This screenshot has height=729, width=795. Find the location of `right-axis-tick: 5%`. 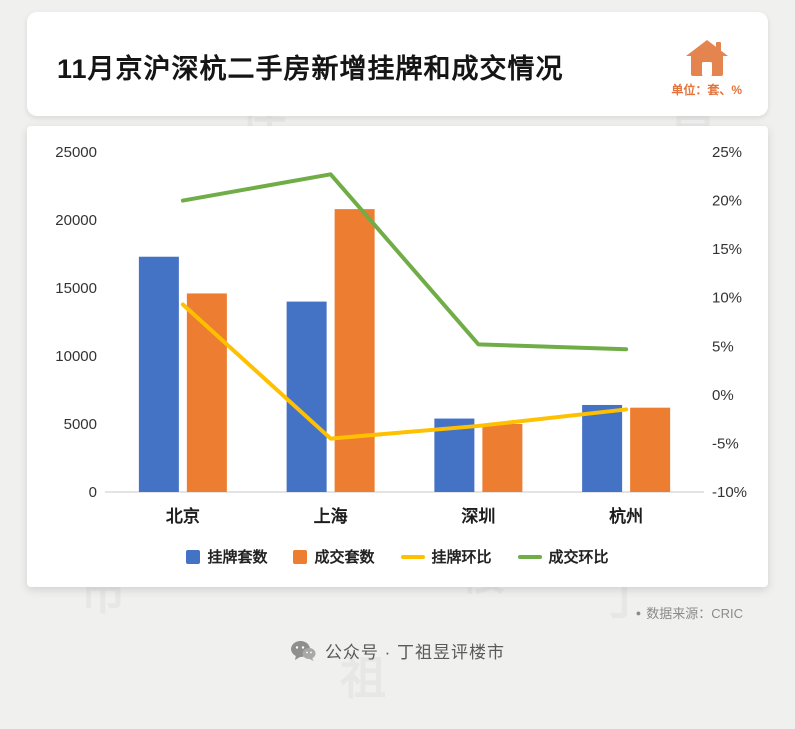

right-axis-tick: 5% is located at coordinates (723, 346).